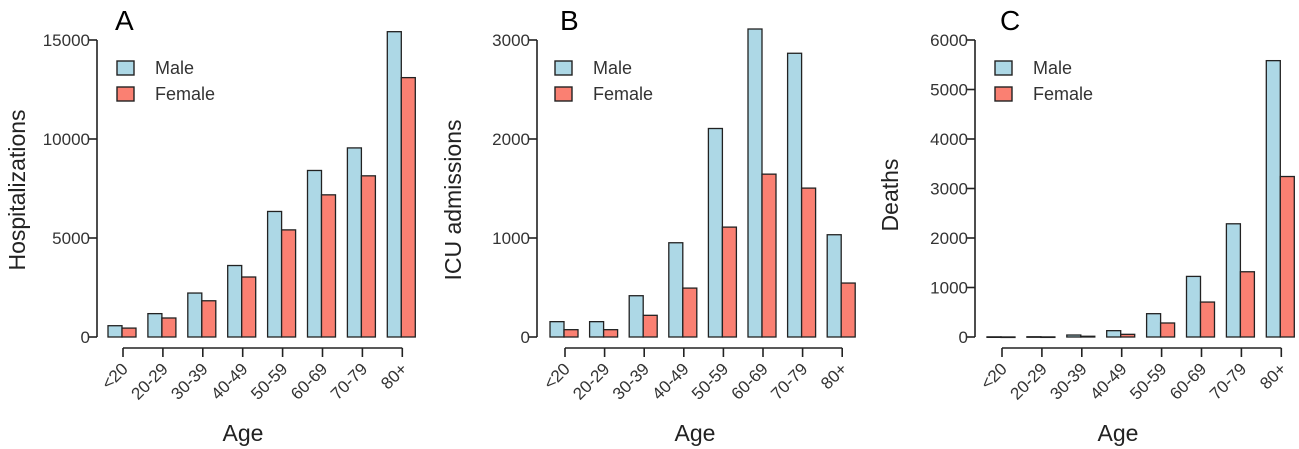  What do you see at coordinates (66, 40) in the screenshot?
I see `y-tick-label: 15000` at bounding box center [66, 40].